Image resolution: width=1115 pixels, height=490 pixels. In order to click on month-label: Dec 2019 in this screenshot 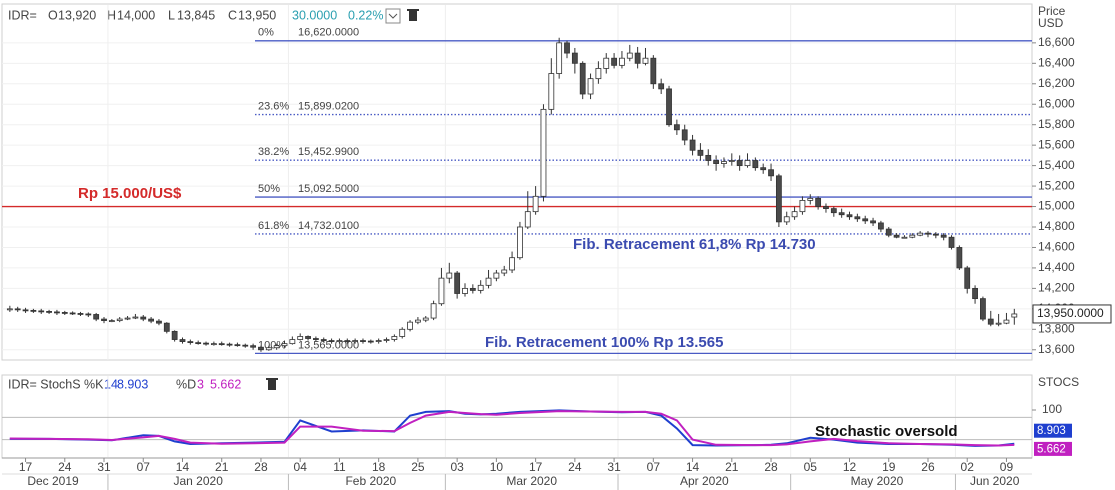, I will do `click(53, 481)`.